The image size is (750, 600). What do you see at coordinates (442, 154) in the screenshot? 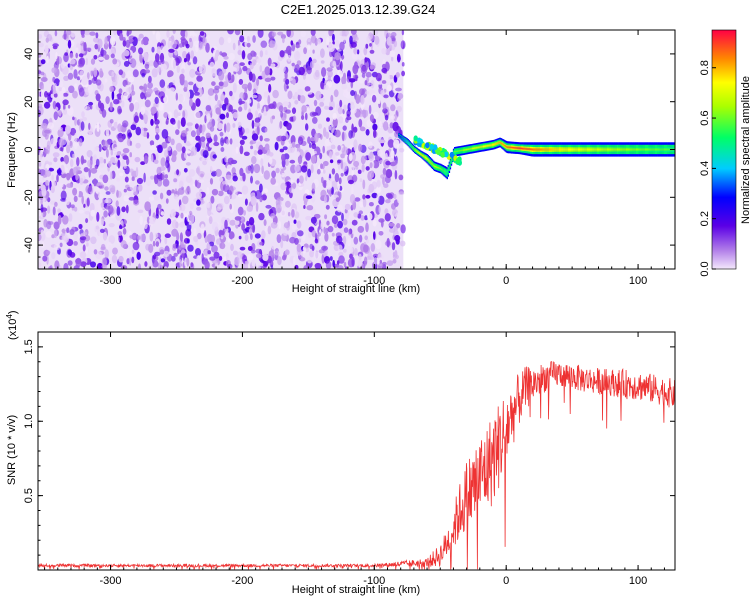
I see `signal-branch-blob` at bounding box center [442, 154].